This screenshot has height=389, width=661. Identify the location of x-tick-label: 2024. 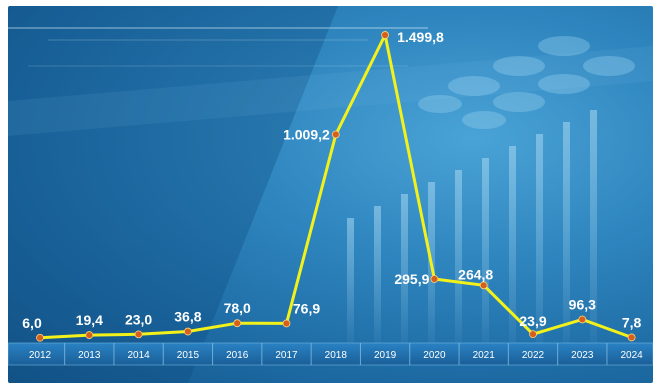
(631, 355).